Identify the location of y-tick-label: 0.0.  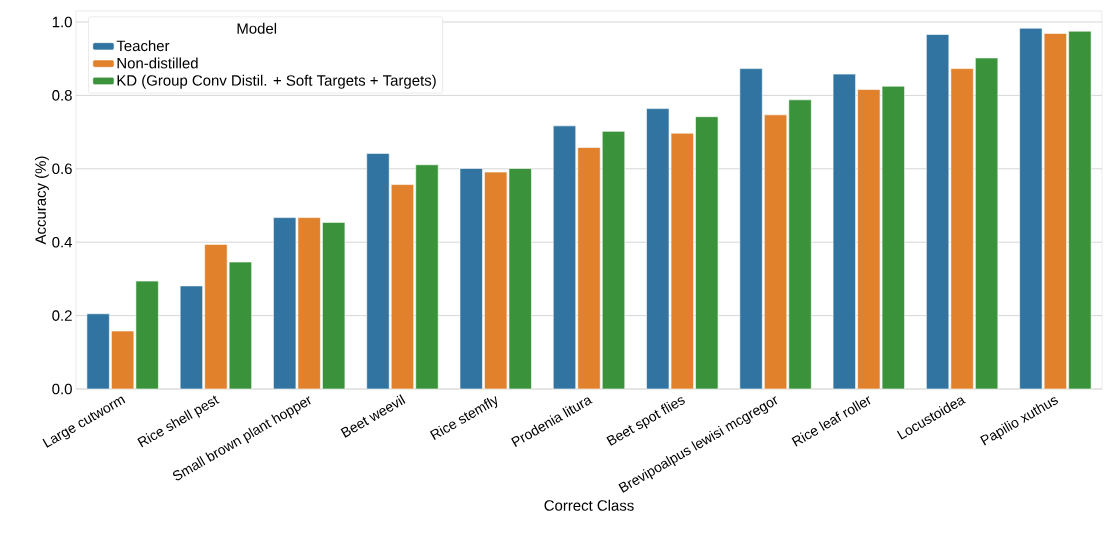
(62, 389).